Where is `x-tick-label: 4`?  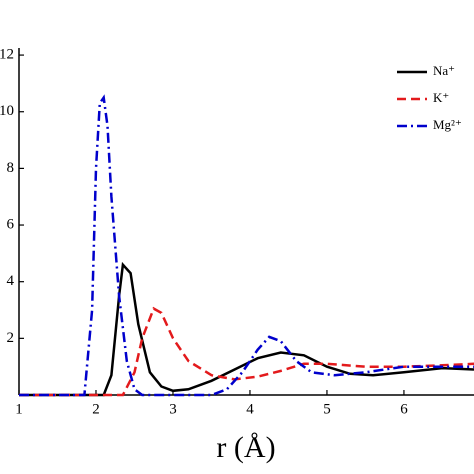 x-tick-label: 4 is located at coordinates (250, 409).